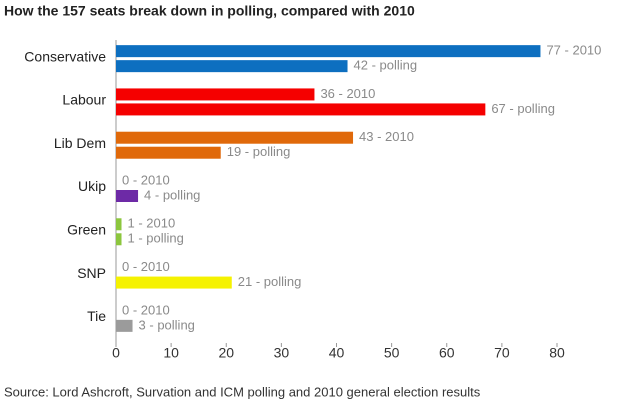 Image resolution: width=625 pixels, height=407 pixels. Describe the element at coordinates (84, 100) in the screenshot. I see `y-tick-label: Labour` at that location.